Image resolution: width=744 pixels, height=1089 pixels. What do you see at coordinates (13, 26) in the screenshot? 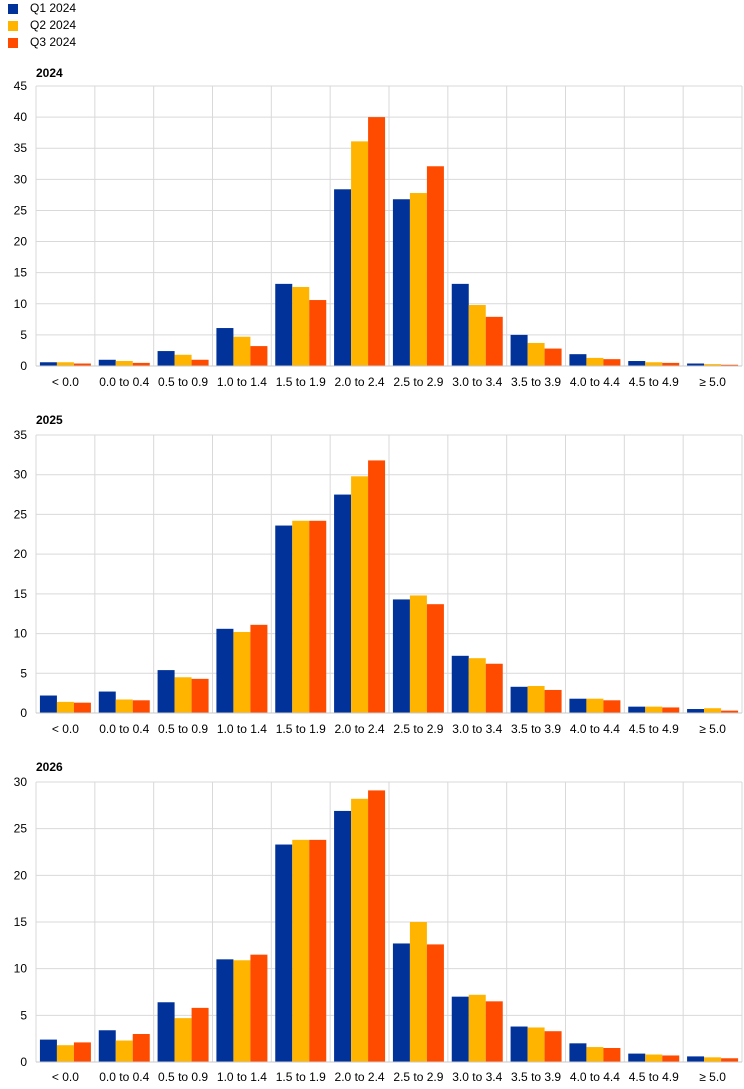
I see `legend-swatch-q2-2024` at bounding box center [13, 26].